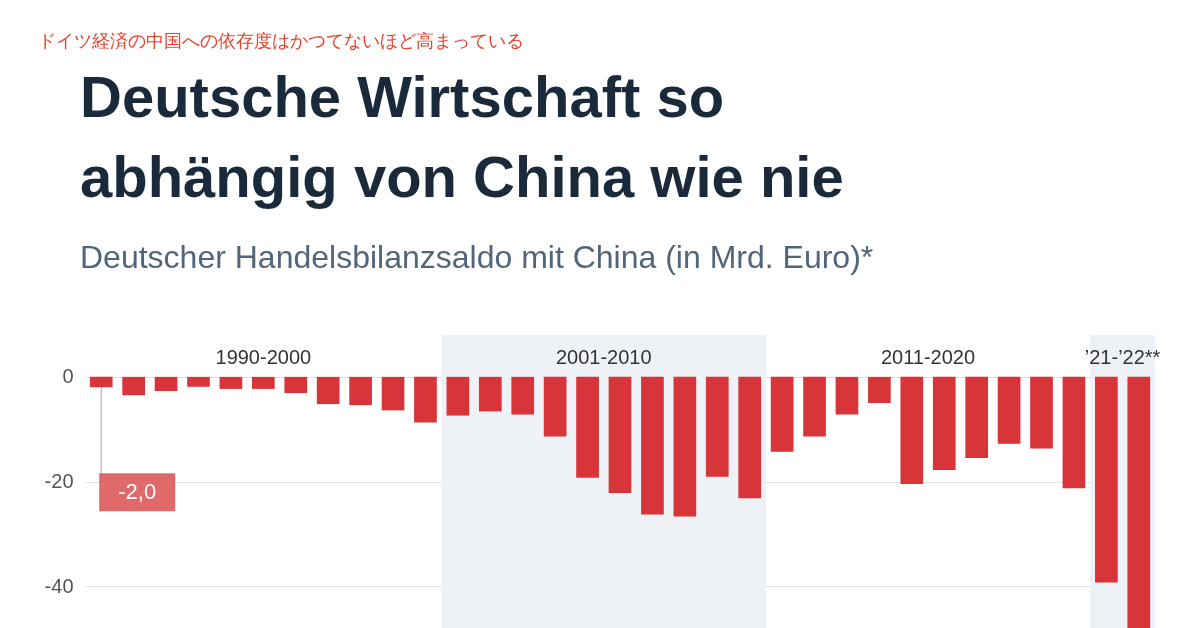 The image size is (1200, 628). Describe the element at coordinates (1122, 357) in the screenshot. I see `annotation: ’21-’22**` at that location.